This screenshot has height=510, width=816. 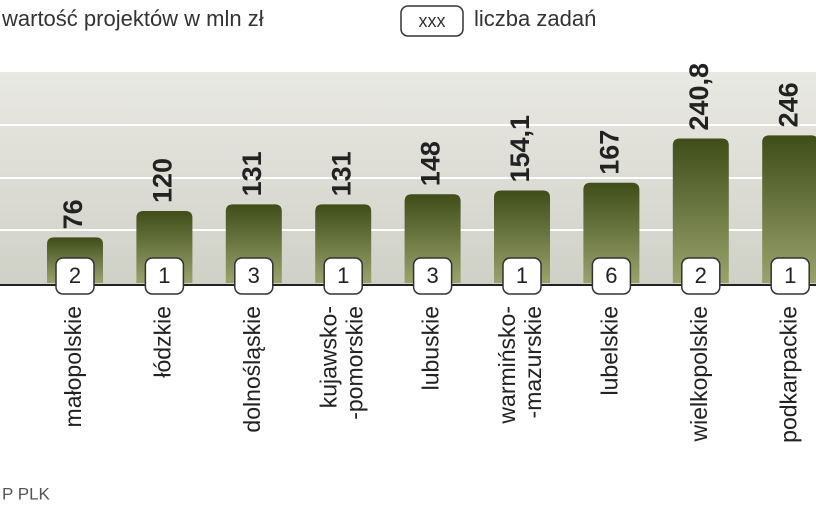 What do you see at coordinates (73, 214) in the screenshot?
I see `value-label: 76` at bounding box center [73, 214].